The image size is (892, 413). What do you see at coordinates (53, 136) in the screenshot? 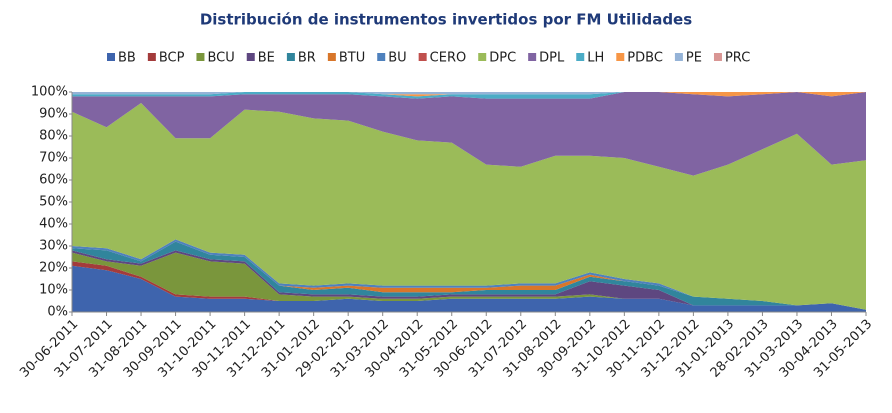
I see `y-tick-label: 80%` at bounding box center [53, 136].